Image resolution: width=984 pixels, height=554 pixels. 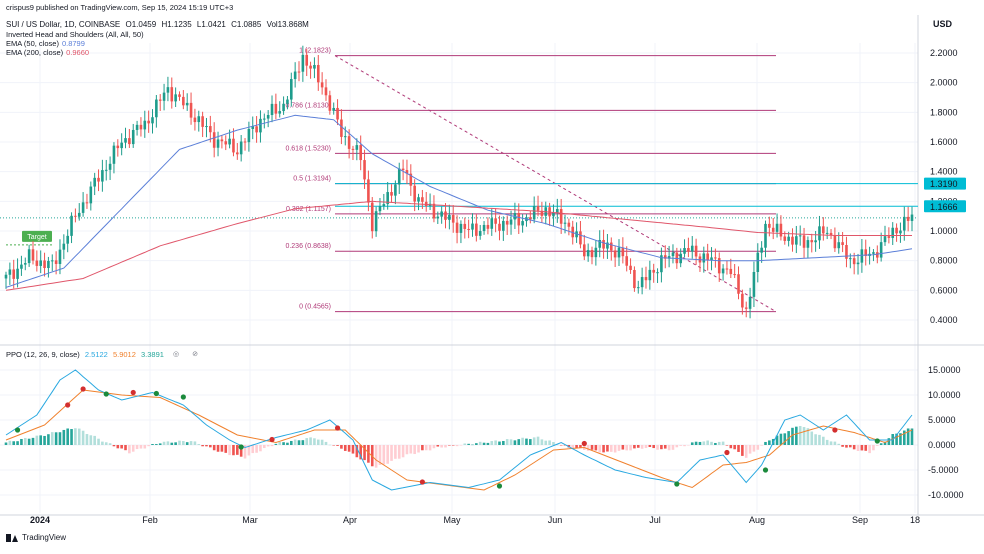 I want to click on fib-level-label: 0.382 (1.1157), so click(x=308, y=209).